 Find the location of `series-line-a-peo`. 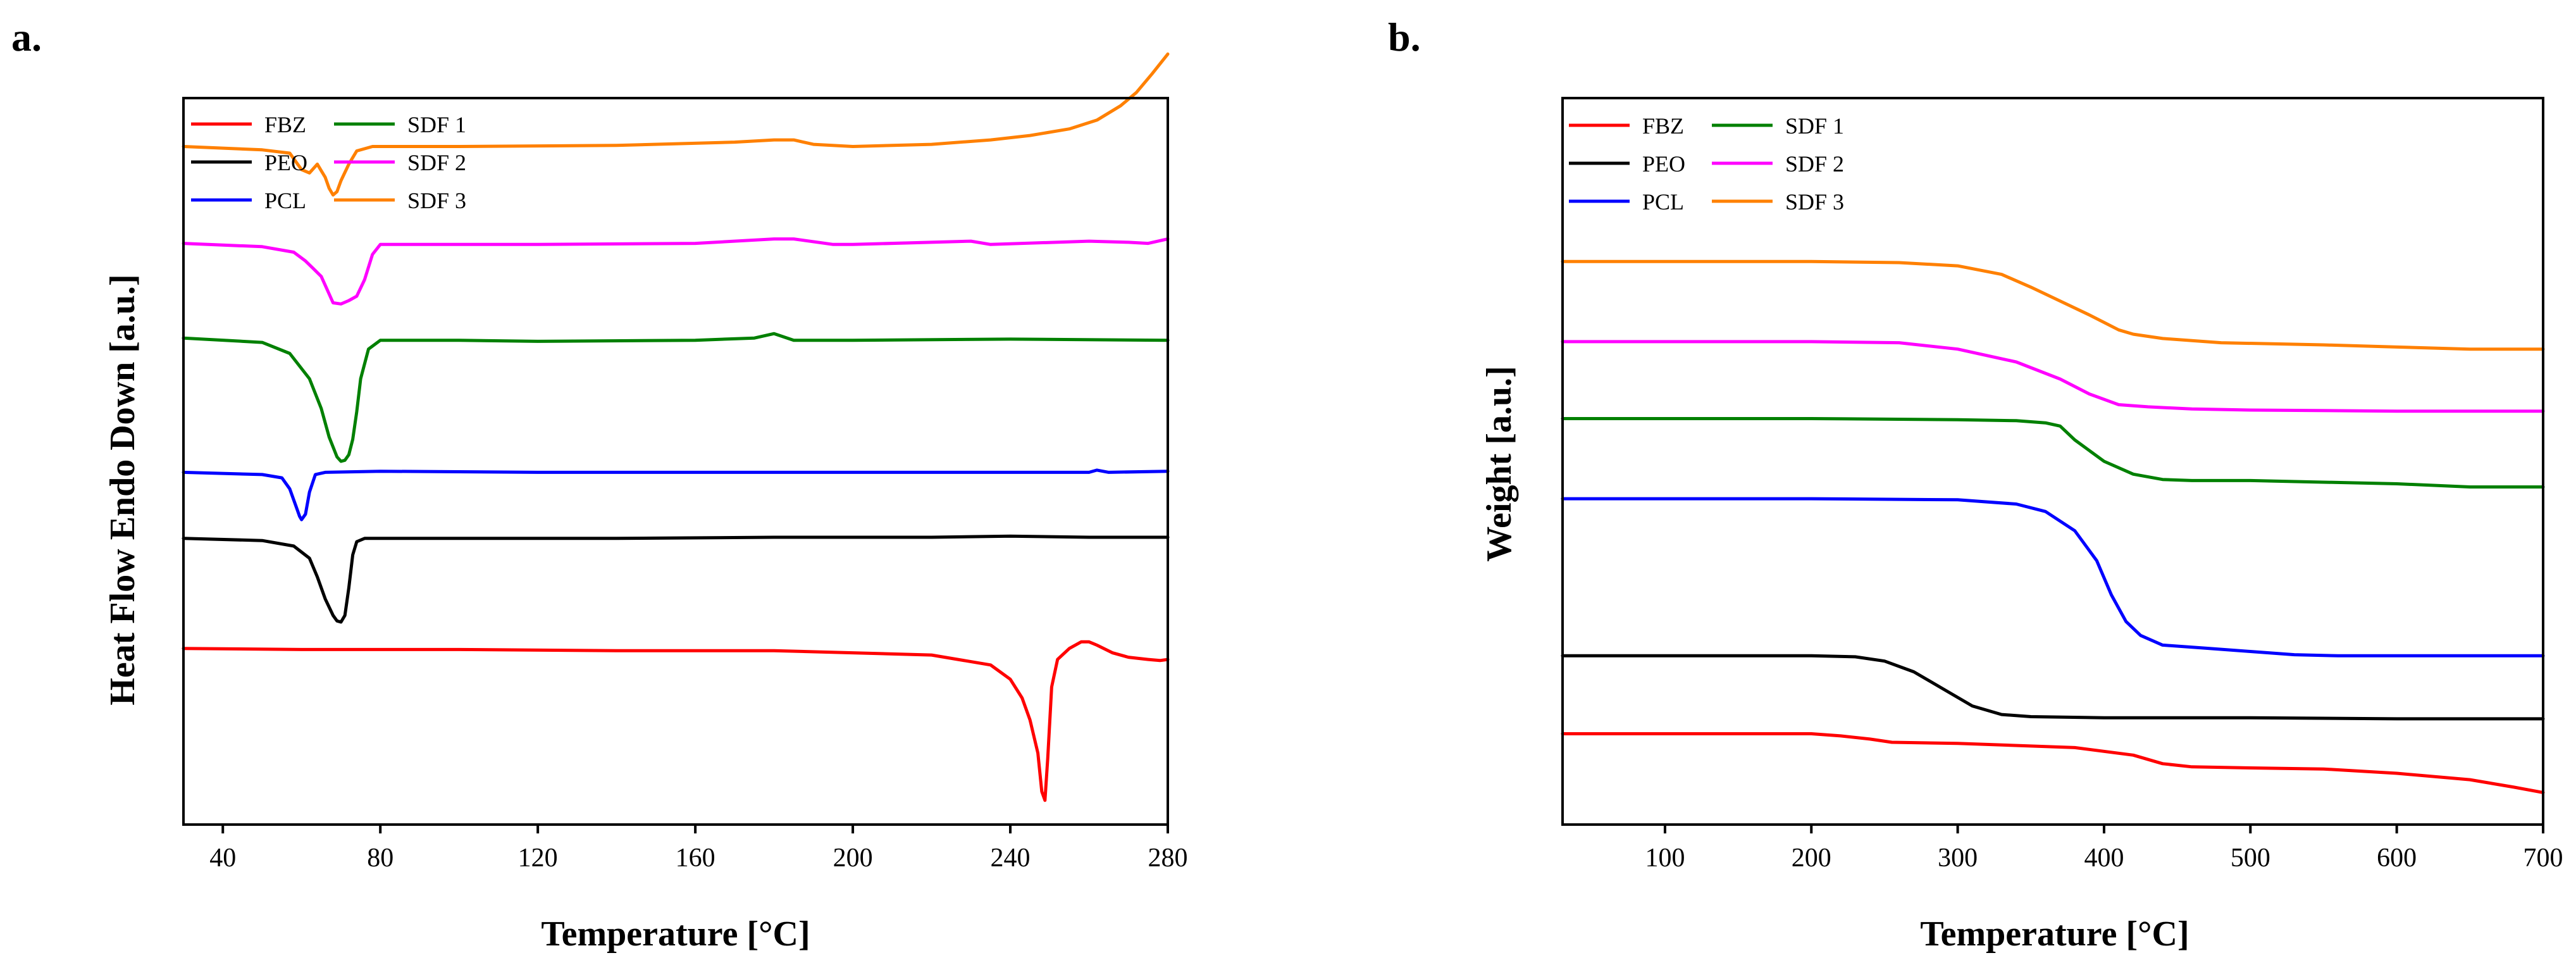

series-line-a-peo is located at coordinates (676, 579).